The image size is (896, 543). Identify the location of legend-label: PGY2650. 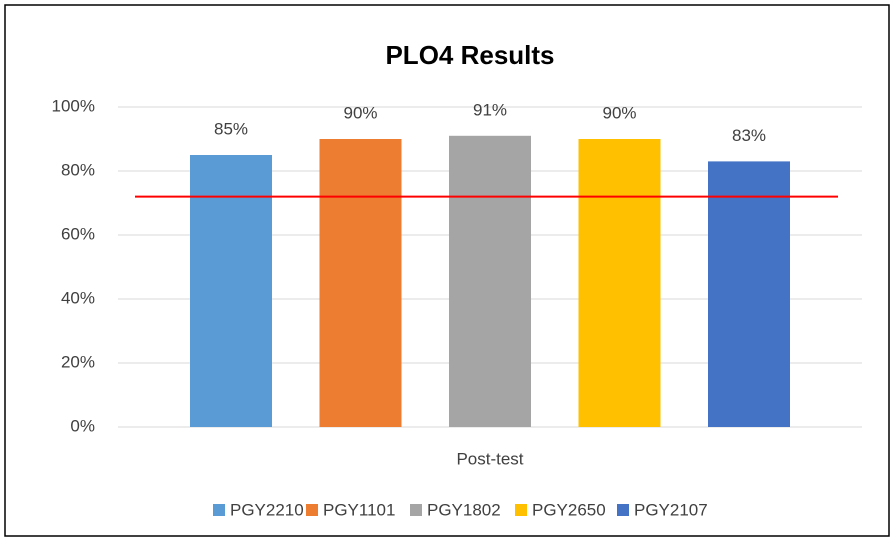
(569, 509).